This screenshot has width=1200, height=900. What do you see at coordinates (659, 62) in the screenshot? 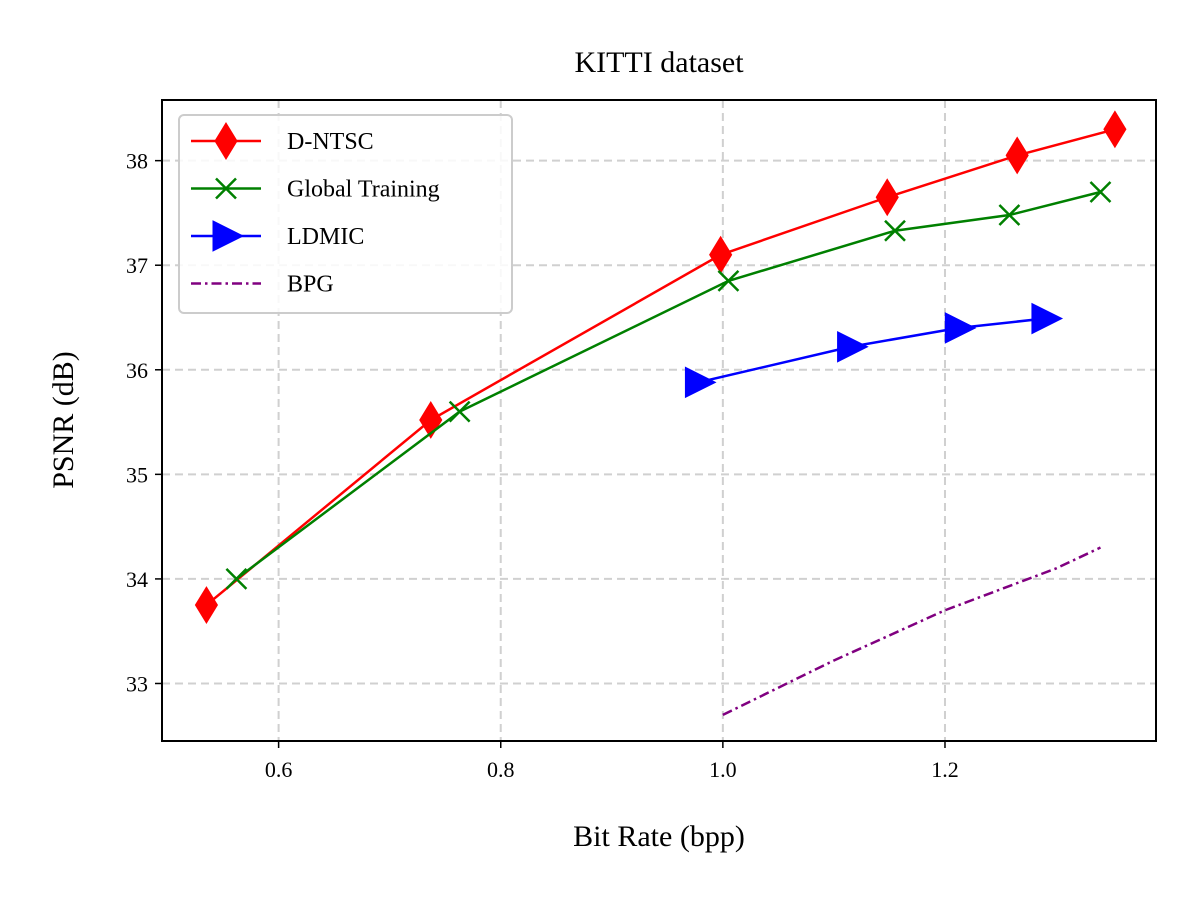
I see `chart-title: KITTI dataset` at bounding box center [659, 62].